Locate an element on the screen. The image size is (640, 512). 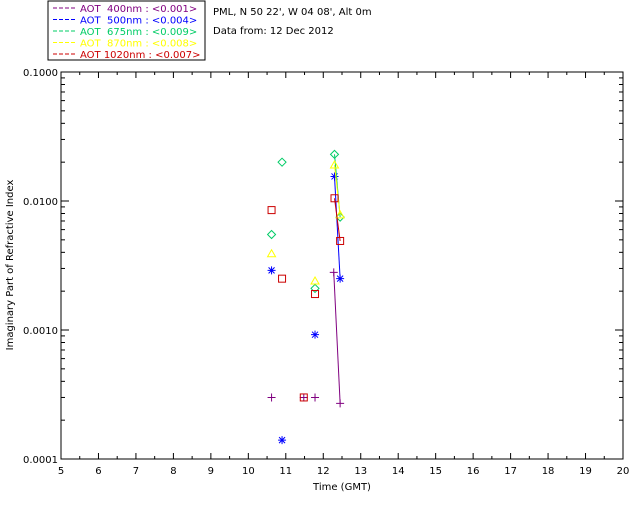
x-tick-label: 7 is located at coordinates (136, 471).